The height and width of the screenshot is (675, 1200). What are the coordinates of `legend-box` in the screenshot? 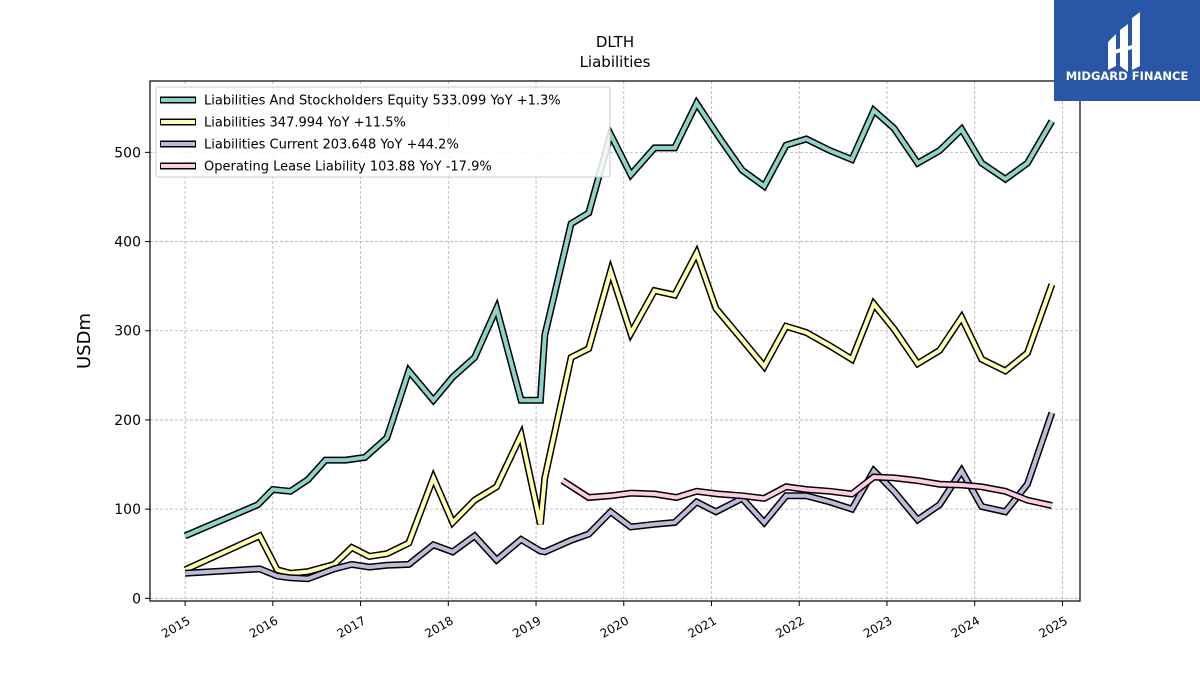 It's located at (383, 132).